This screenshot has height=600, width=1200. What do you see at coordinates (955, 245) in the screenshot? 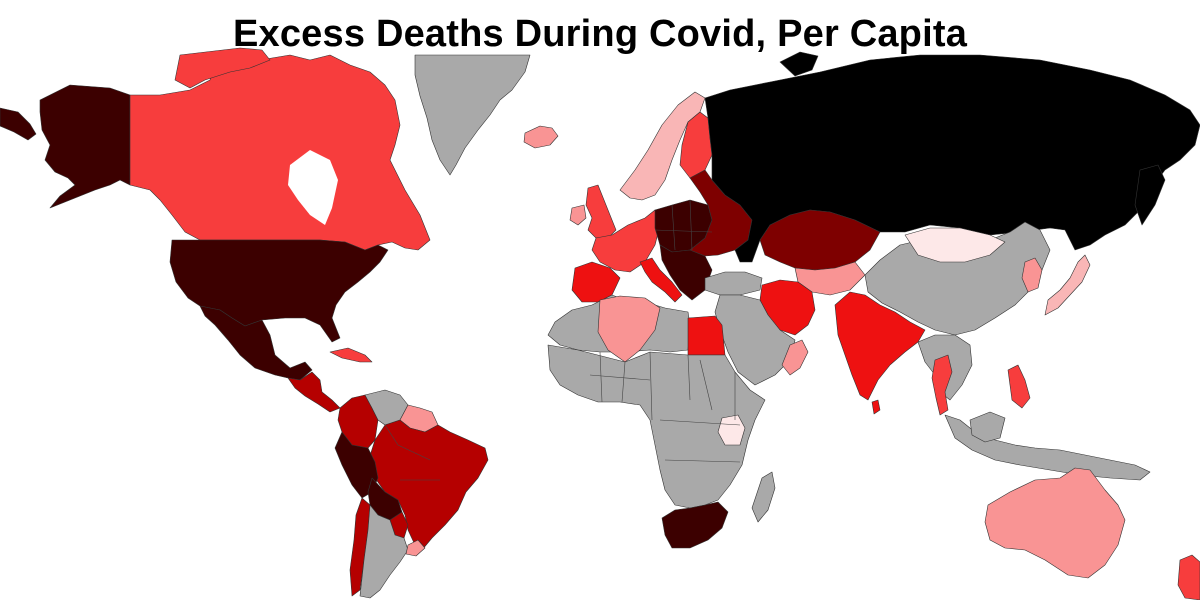
I see `region-mongolia` at bounding box center [955, 245].